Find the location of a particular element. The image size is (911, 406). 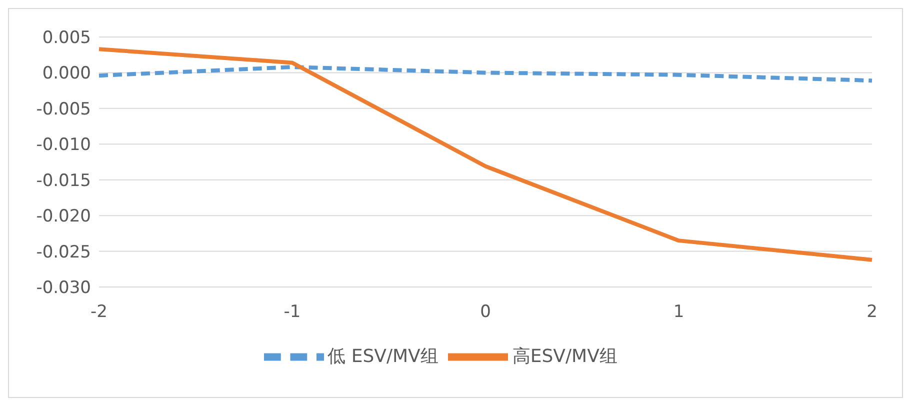

y-tick-label: -0.005 is located at coordinates (63, 109).